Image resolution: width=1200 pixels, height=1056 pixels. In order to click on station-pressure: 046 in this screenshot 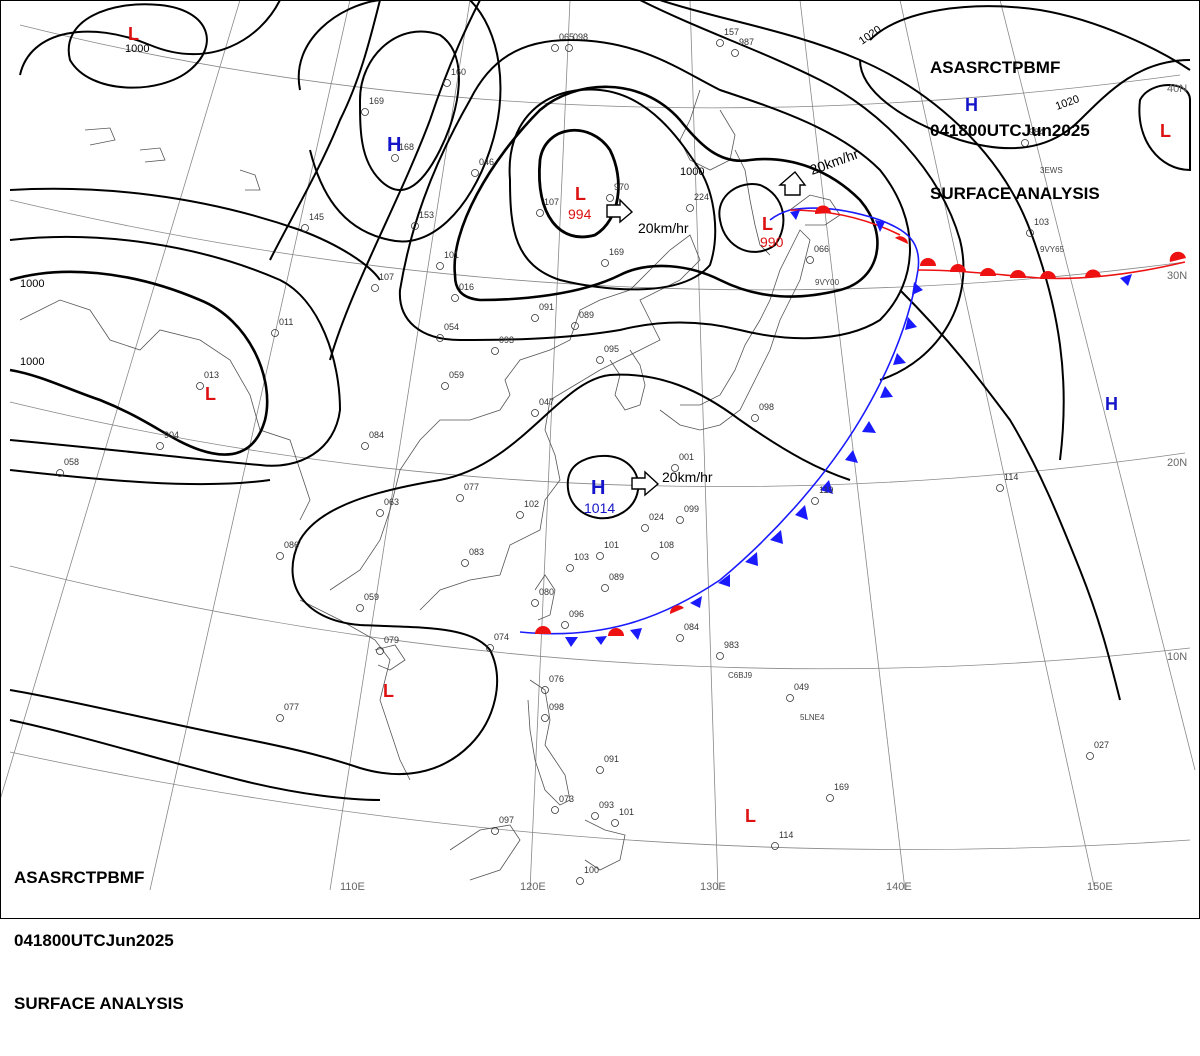, I will do `click(486, 162)`.